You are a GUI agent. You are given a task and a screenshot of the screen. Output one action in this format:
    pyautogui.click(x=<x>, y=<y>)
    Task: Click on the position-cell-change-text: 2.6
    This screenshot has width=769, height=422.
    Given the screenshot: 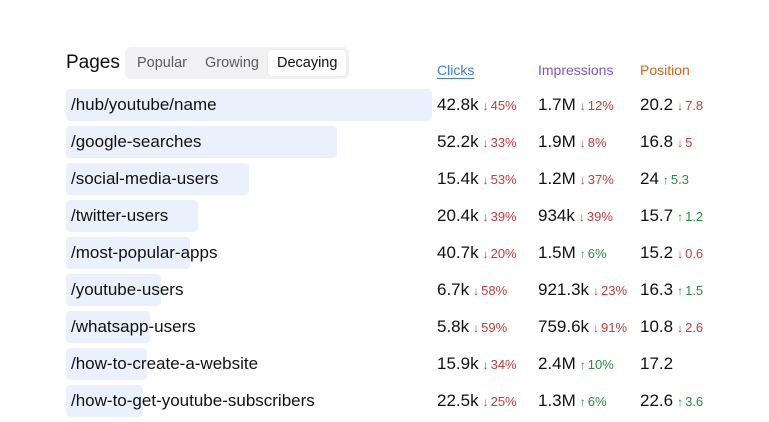 What is the action you would take?
    pyautogui.click(x=694, y=327)
    